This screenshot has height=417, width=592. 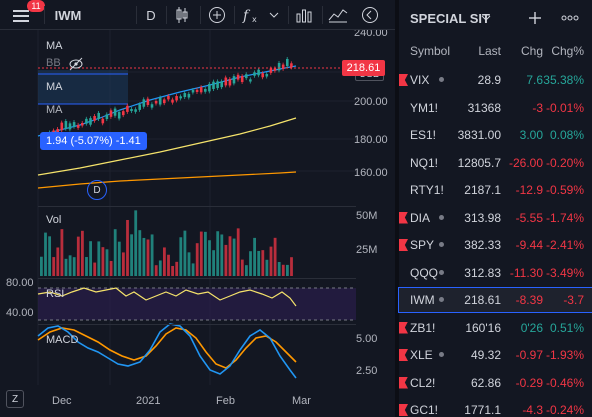 I want to click on add-symbol-icon, so click(x=535, y=18).